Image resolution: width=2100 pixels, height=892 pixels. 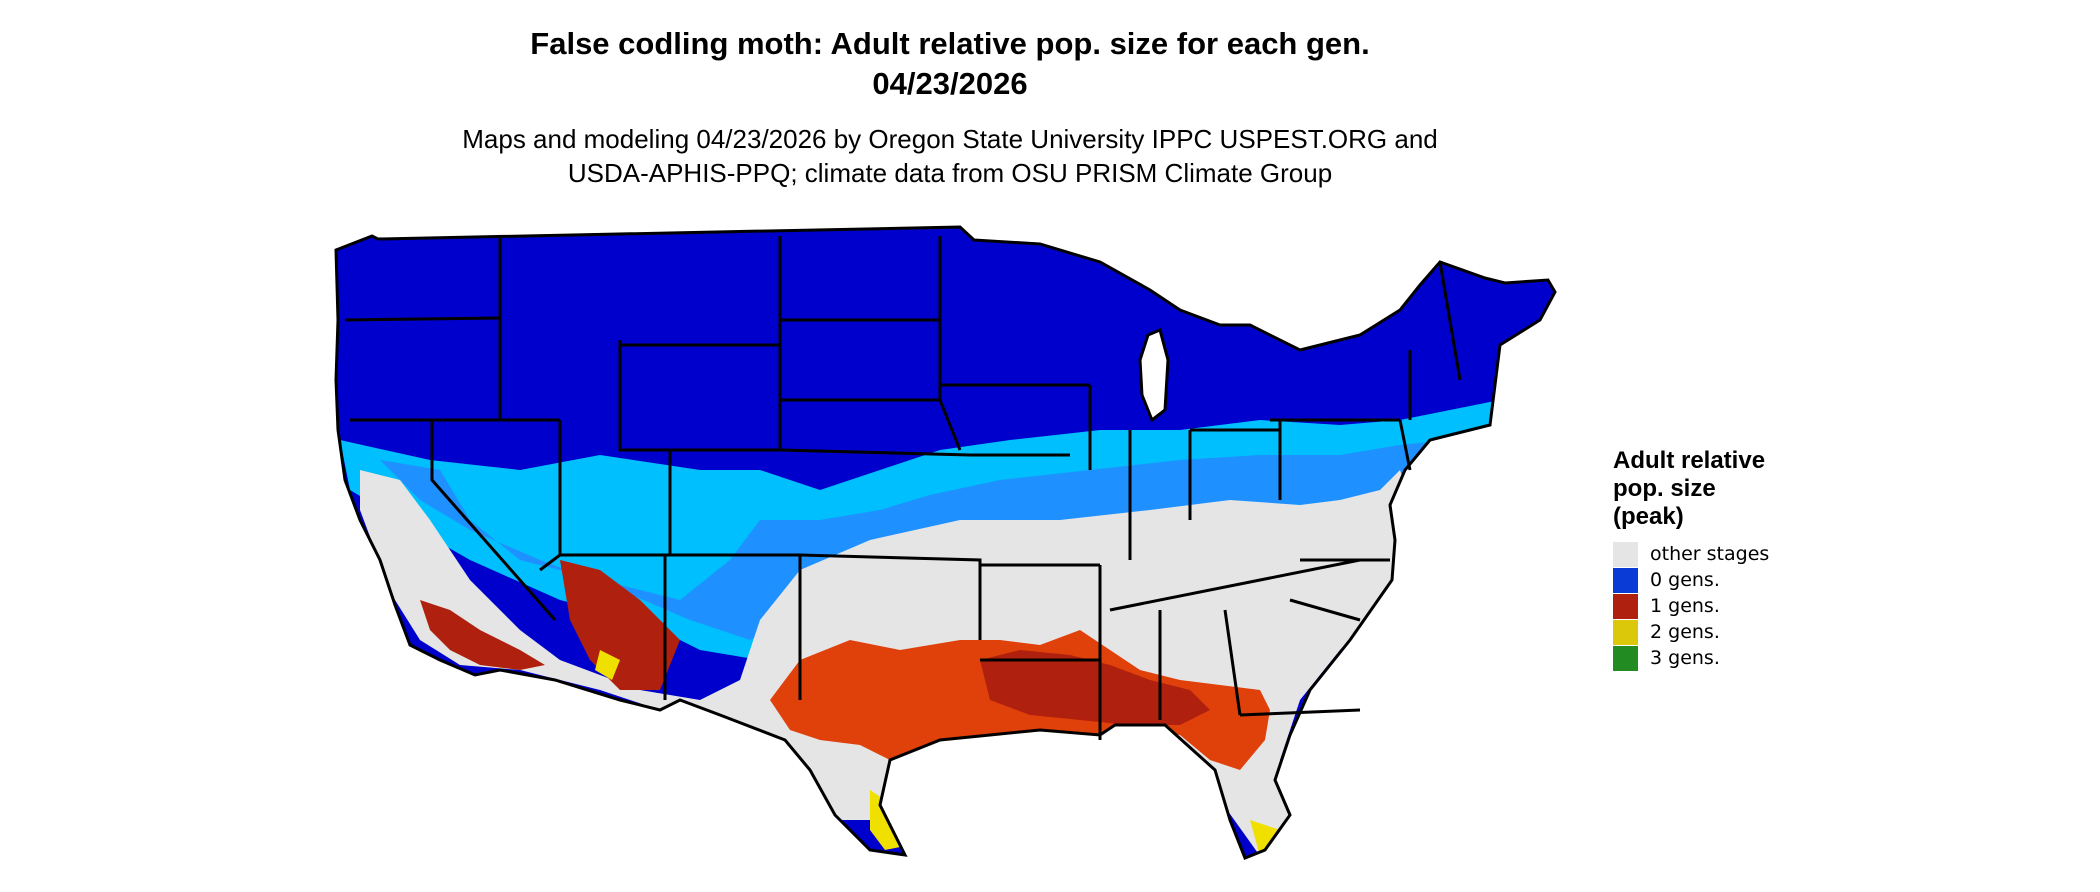 What do you see at coordinates (950, 343) in the screenshot?
I see `border-mn-west` at bounding box center [950, 343].